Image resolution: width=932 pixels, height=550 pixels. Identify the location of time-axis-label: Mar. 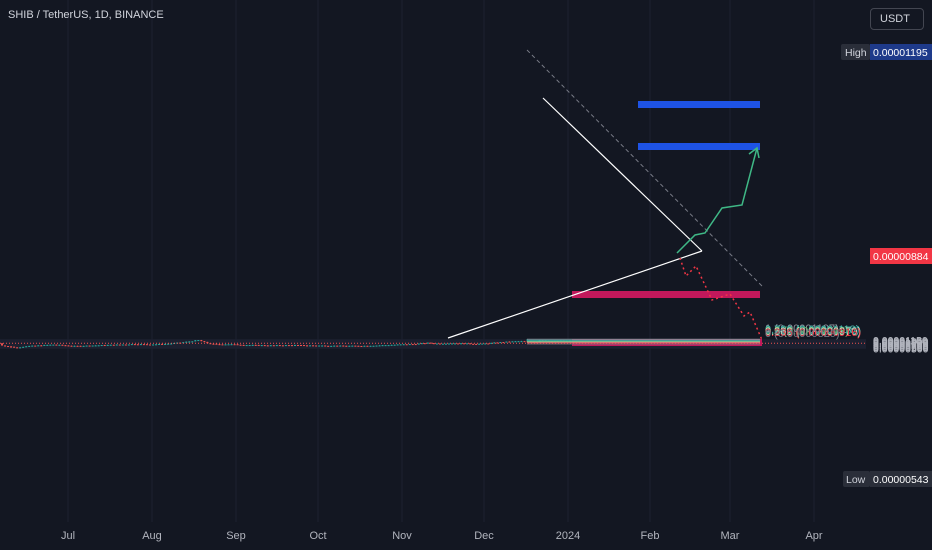
(730, 536).